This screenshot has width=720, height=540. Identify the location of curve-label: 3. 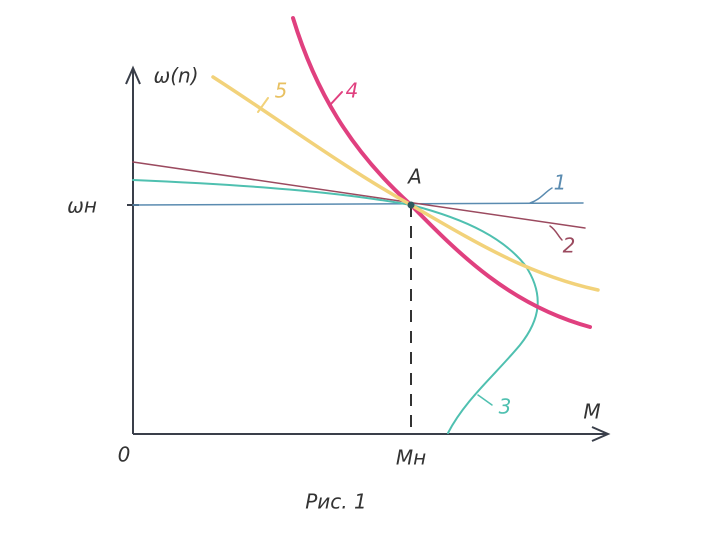
(505, 407).